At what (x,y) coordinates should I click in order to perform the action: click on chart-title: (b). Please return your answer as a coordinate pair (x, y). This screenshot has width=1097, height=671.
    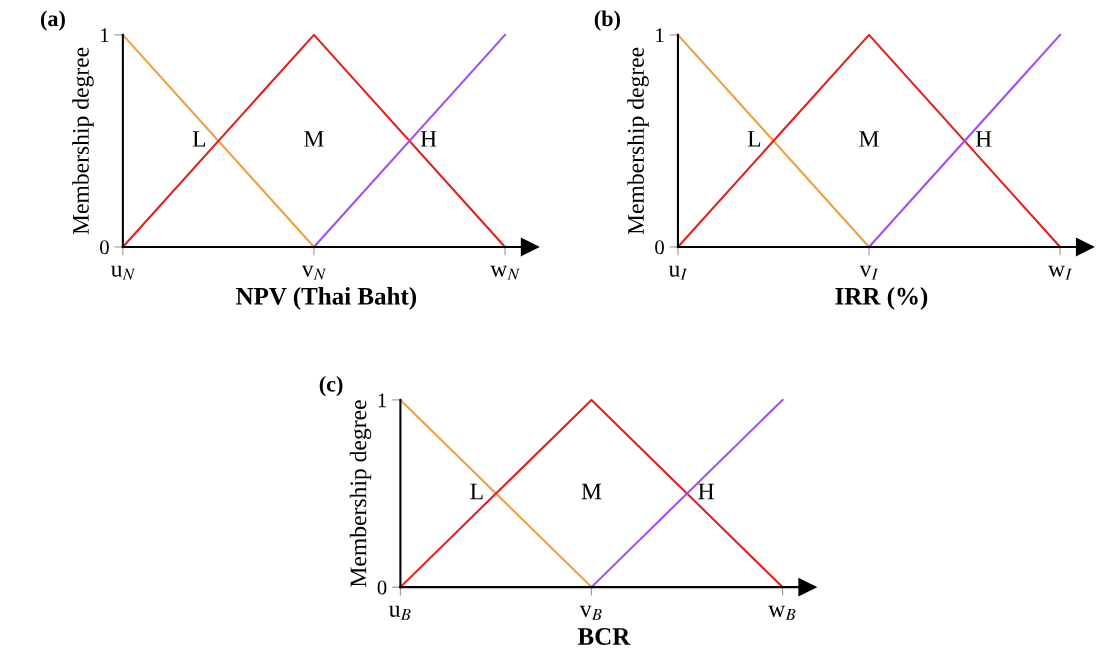
    Looking at the image, I should click on (607, 20).